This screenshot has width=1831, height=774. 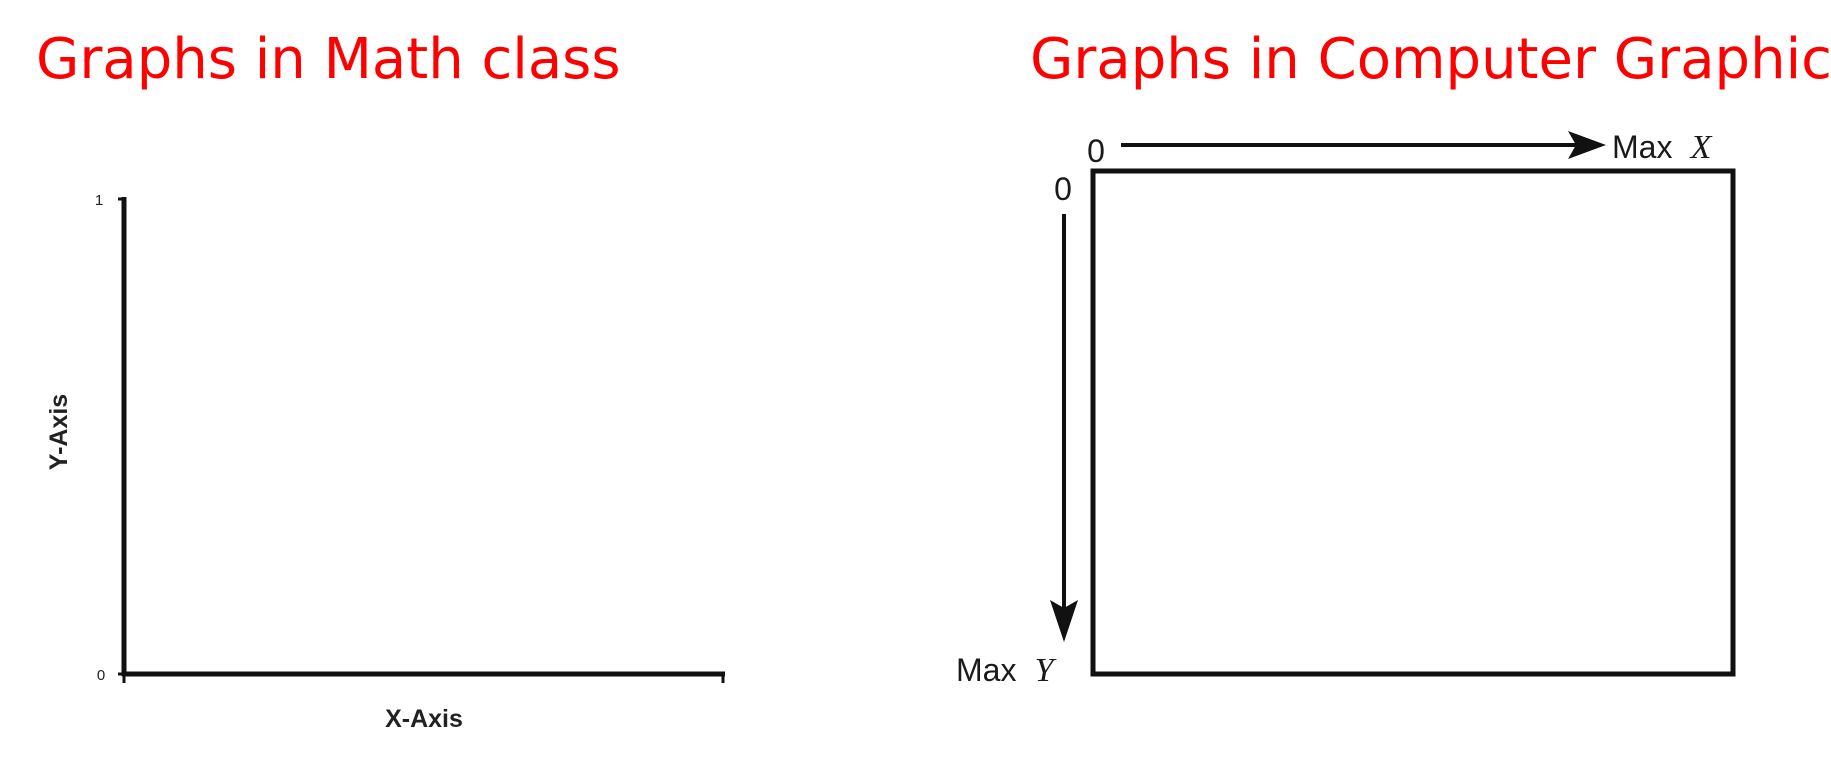 What do you see at coordinates (1064, 621) in the screenshot?
I see `cg-y-arrowhead` at bounding box center [1064, 621].